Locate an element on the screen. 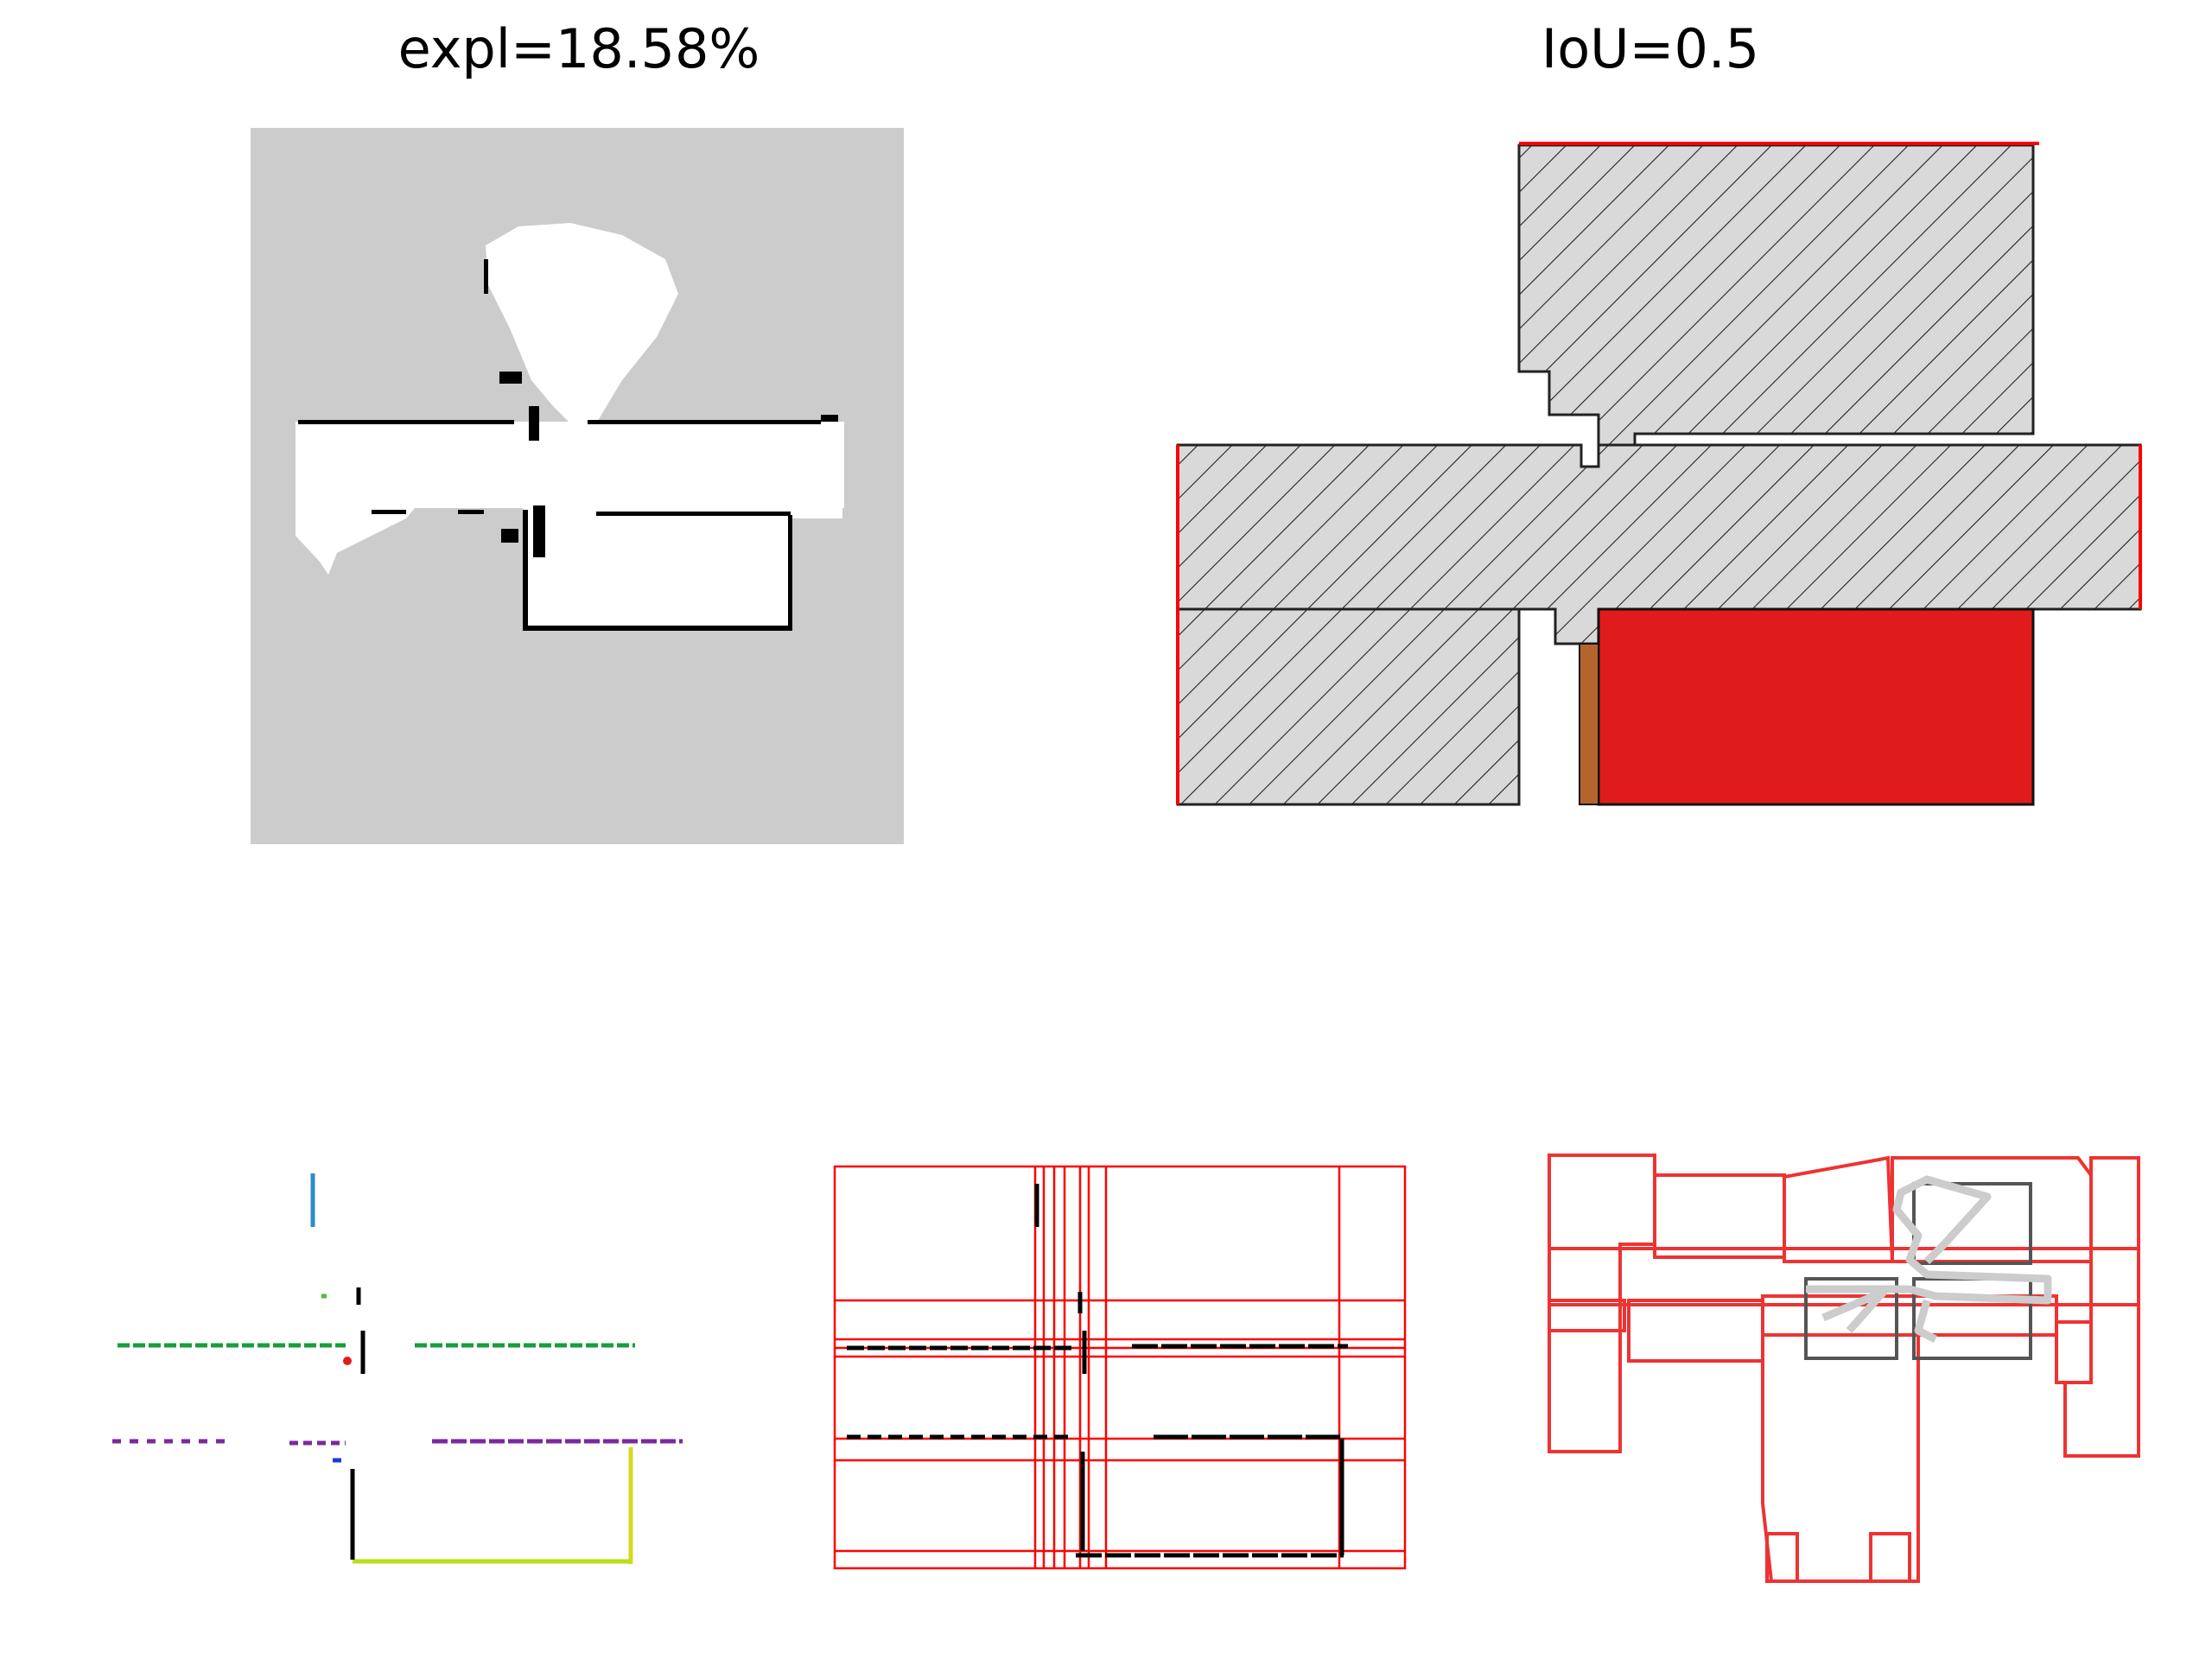 The image size is (2212, 1659). door-strip is located at coordinates (1589, 724).